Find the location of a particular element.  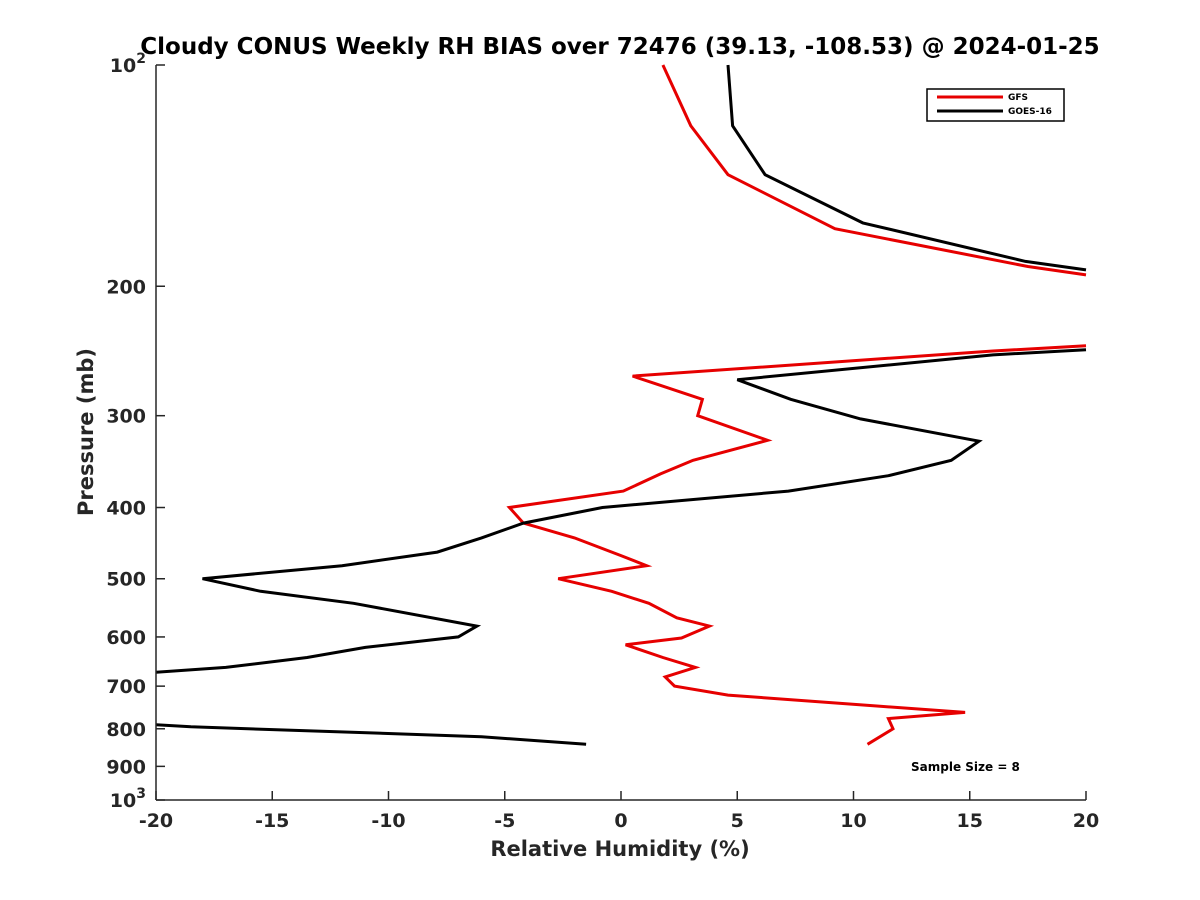

x-tick-label: -20 is located at coordinates (156, 821).